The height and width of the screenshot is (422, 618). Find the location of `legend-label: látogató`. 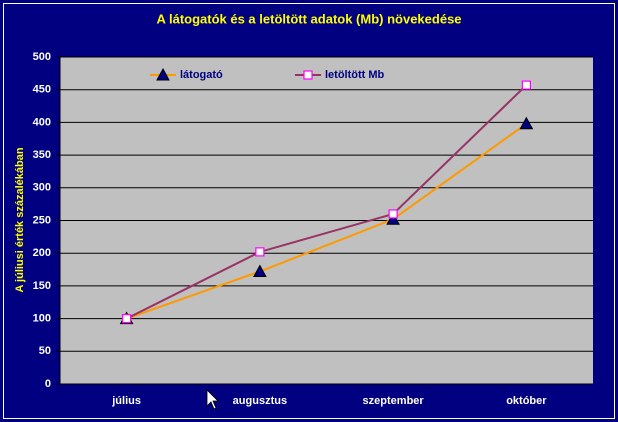

legend-label: látogató is located at coordinates (201, 75).